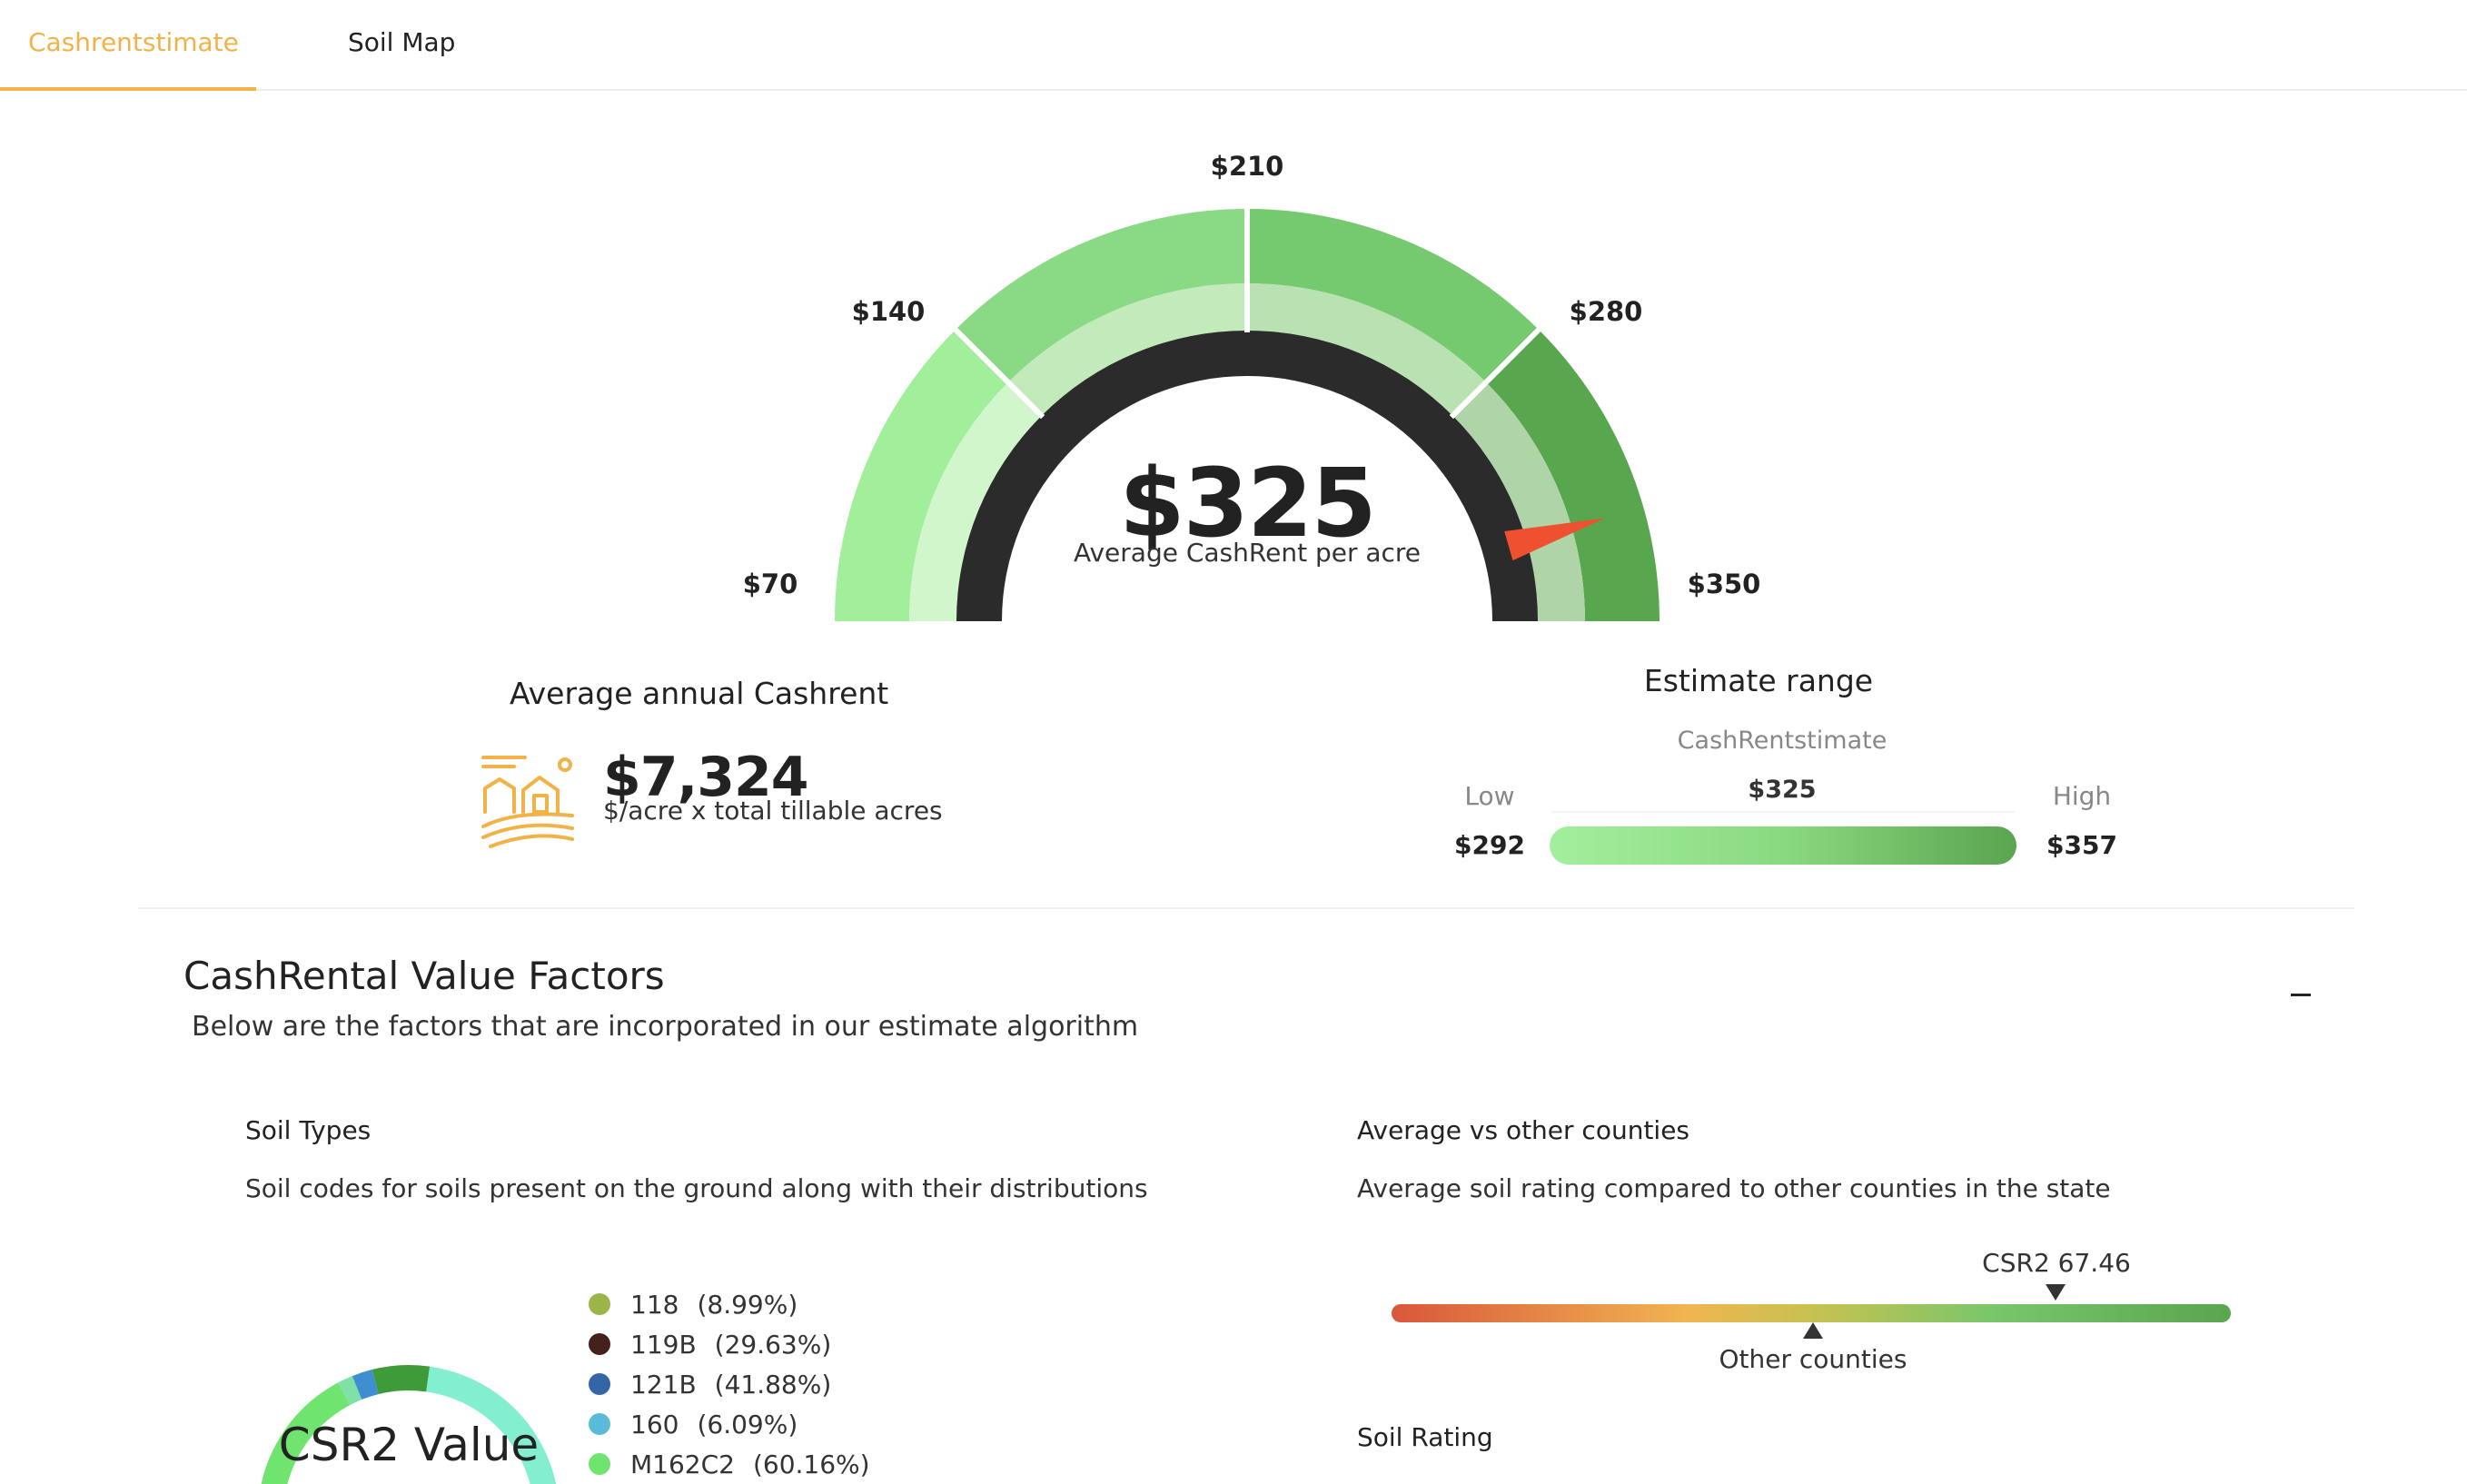 The height and width of the screenshot is (1484, 2467). Describe the element at coordinates (1247, 166) in the screenshot. I see `gauge-tick-210: $210` at that location.